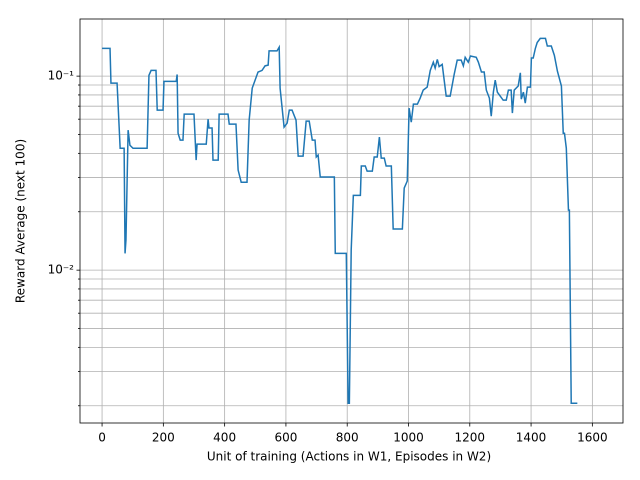 The width and height of the screenshot is (640, 480). Describe the element at coordinates (61, 76) in the screenshot. I see `y-tick-label: 10⁻¹` at that location.